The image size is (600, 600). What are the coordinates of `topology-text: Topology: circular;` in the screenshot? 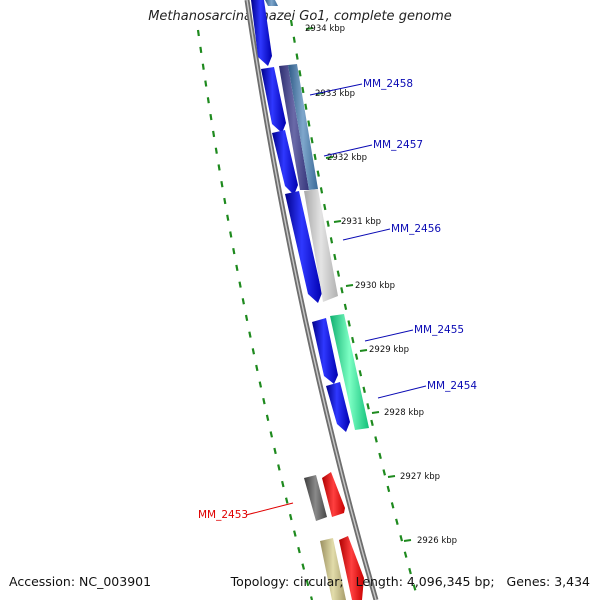 It's located at (287, 581).